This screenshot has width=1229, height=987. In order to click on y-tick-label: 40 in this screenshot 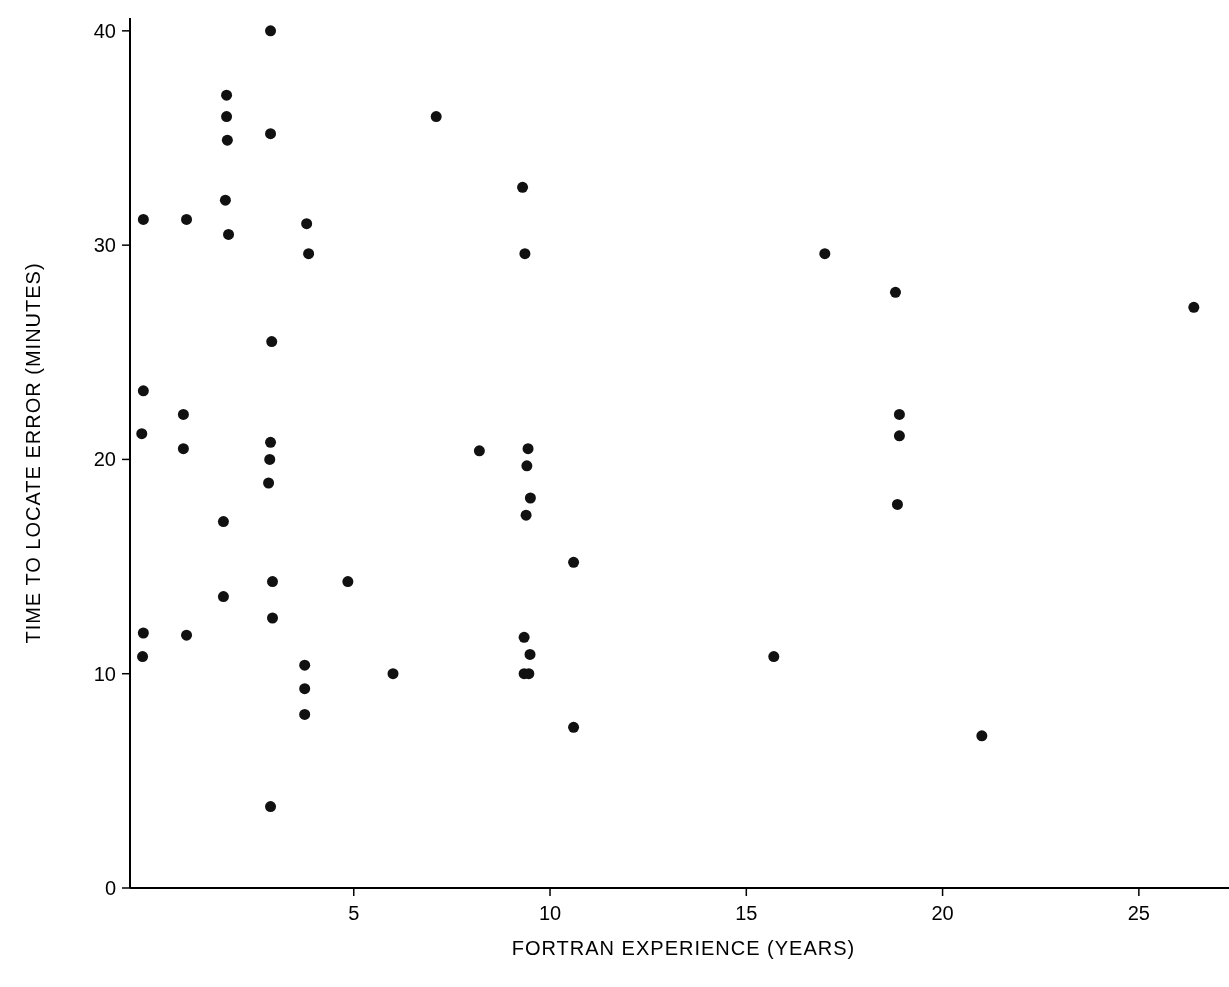, I will do `click(104, 30)`.